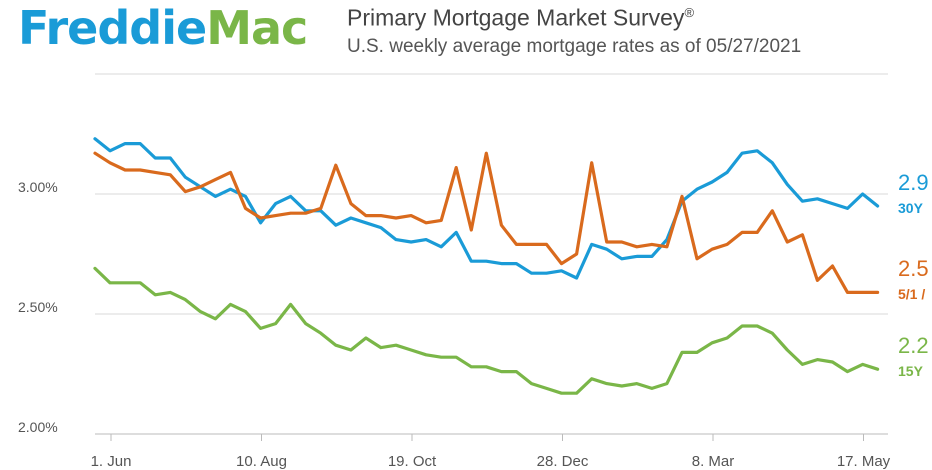 This screenshot has width=932, height=470. I want to click on x-tick-label: 8. Mar, so click(713, 461).